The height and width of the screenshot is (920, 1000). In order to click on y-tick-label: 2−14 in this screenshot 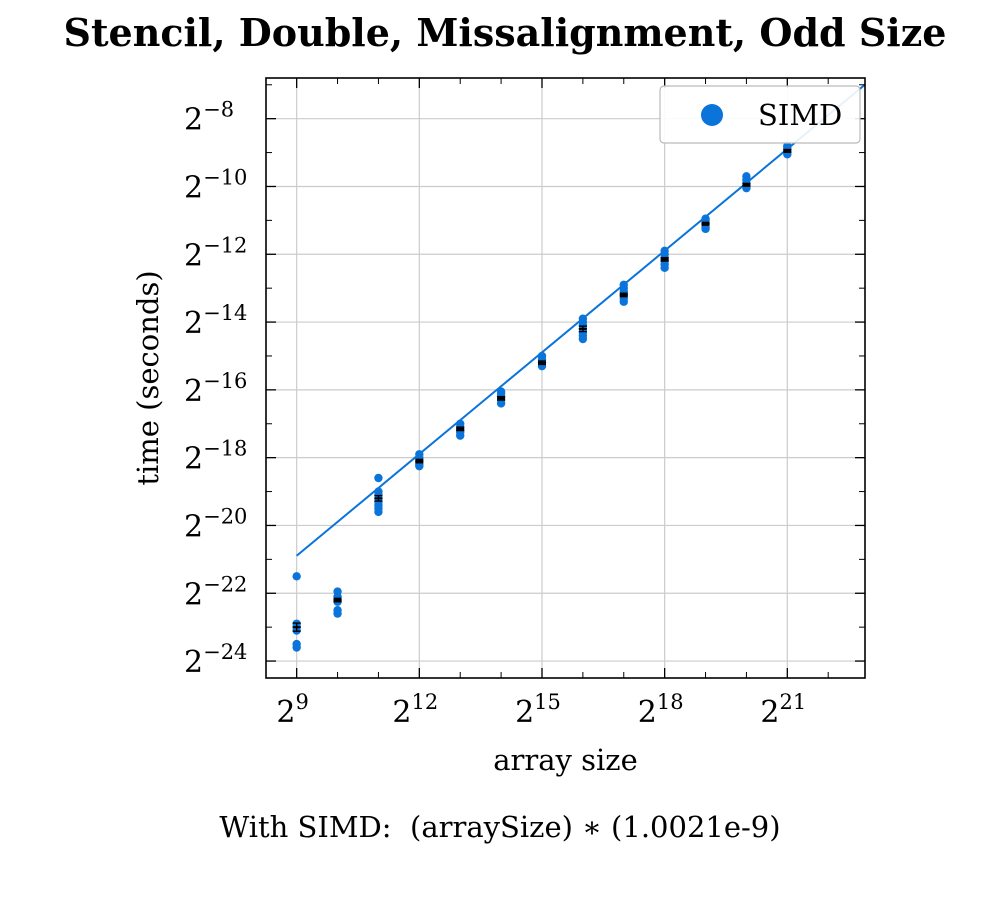, I will do `click(215, 321)`.